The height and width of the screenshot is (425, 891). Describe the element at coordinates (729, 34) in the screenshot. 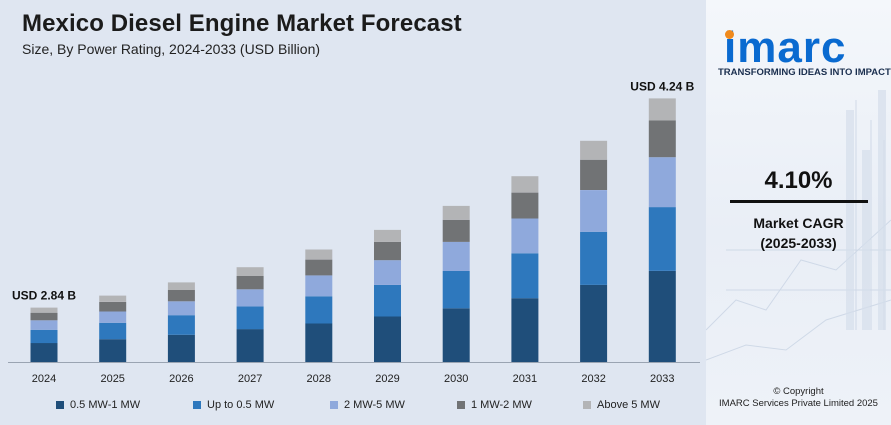

I see `logo-dot-icon` at that location.